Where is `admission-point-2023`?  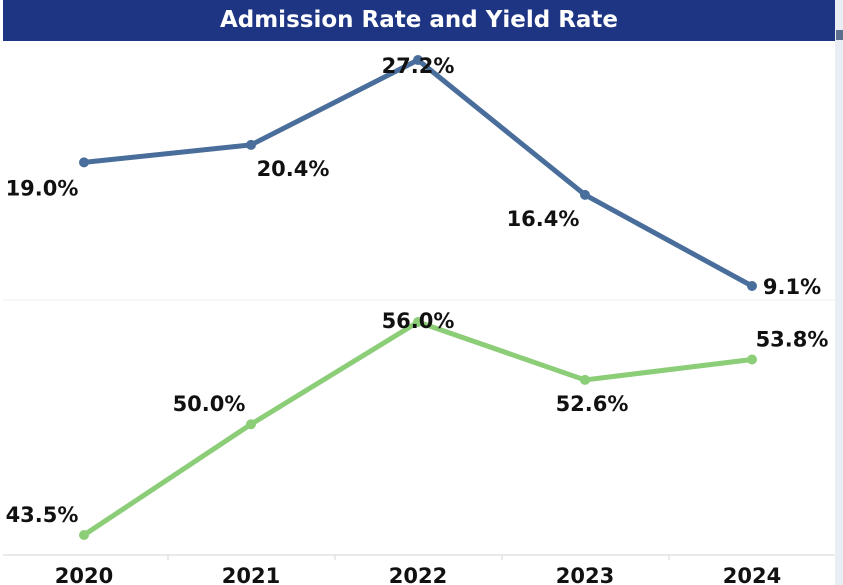 admission-point-2023 is located at coordinates (585, 194).